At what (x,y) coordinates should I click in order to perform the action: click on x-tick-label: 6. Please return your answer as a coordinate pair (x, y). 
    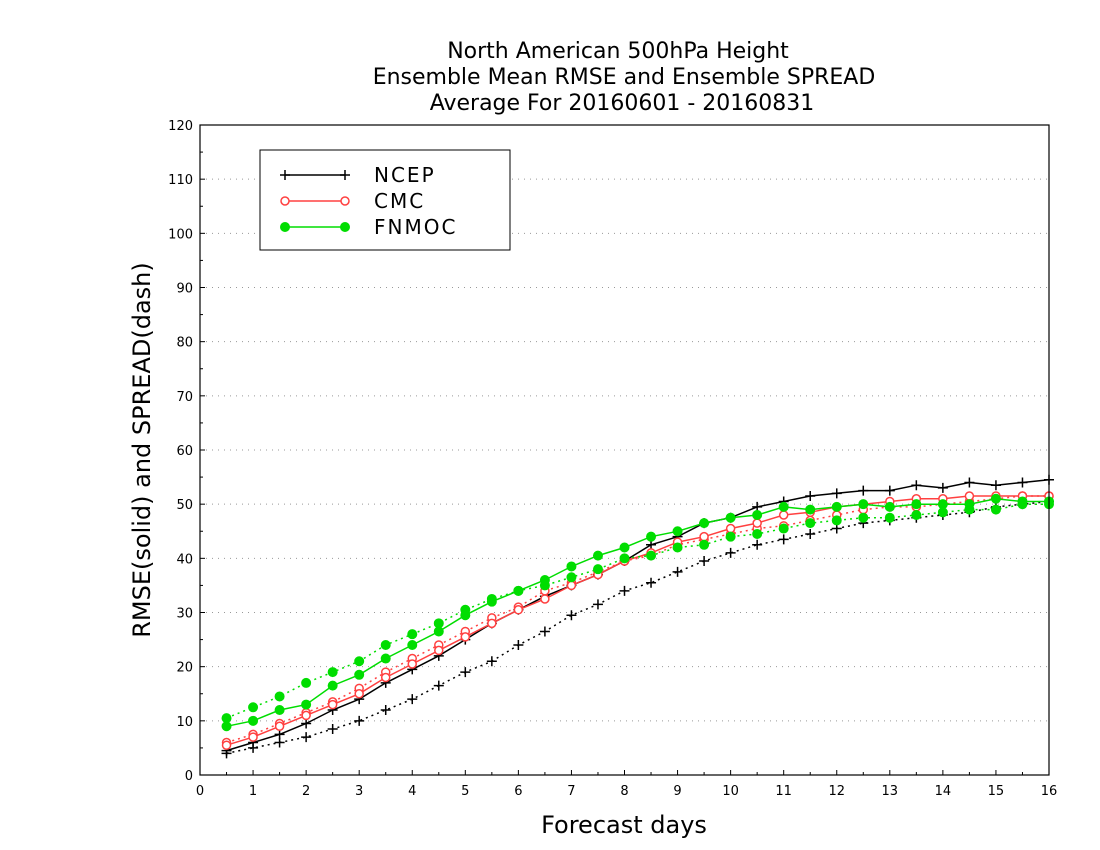
    Looking at the image, I should click on (518, 791).